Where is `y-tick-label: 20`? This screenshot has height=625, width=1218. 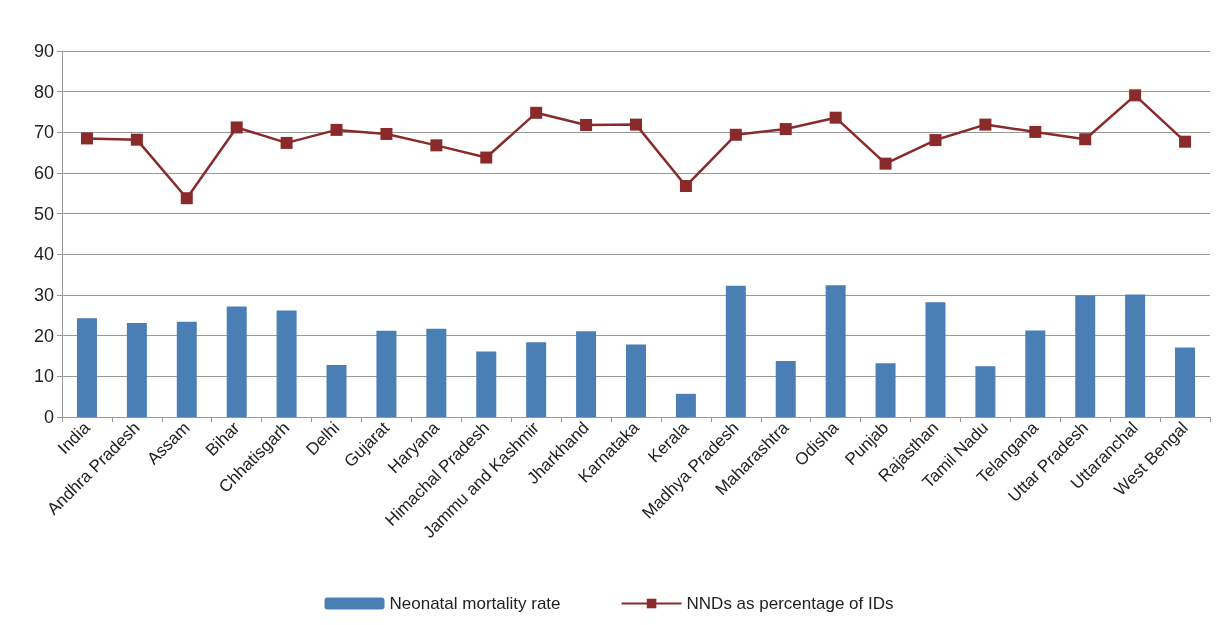 y-tick-label: 20 is located at coordinates (43, 335).